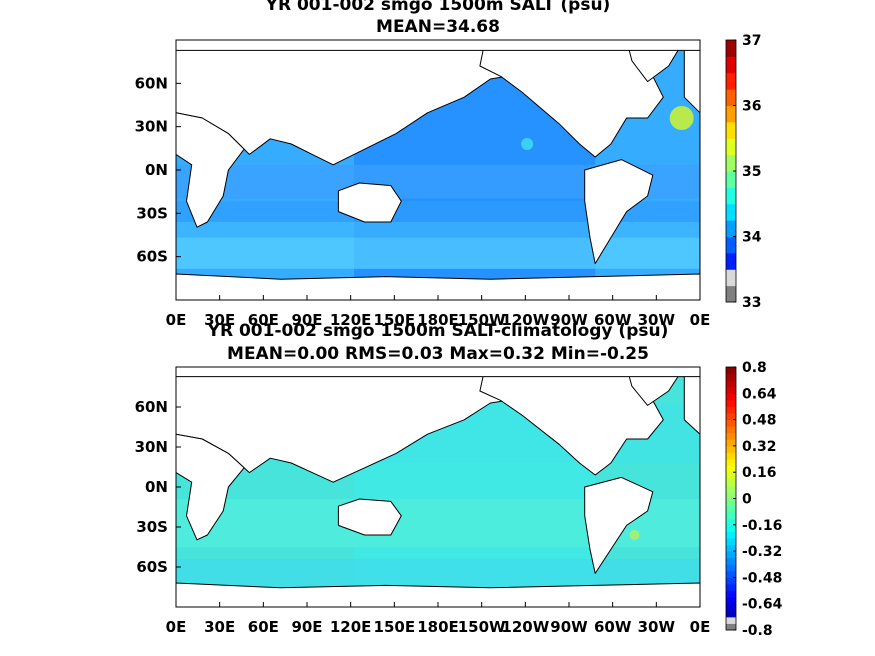 This screenshot has width=875, height=656. I want to click on land-africa, so click(210, 170).